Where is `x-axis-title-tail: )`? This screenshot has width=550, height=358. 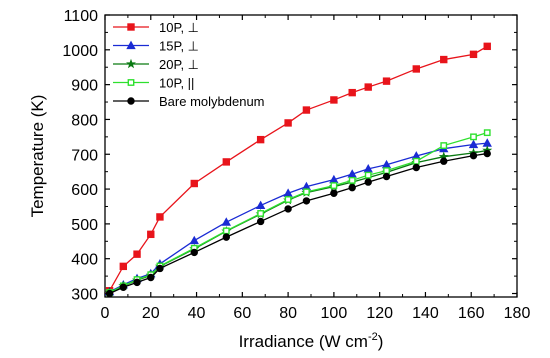
x-axis-title-tail: ) is located at coordinates (381, 341).